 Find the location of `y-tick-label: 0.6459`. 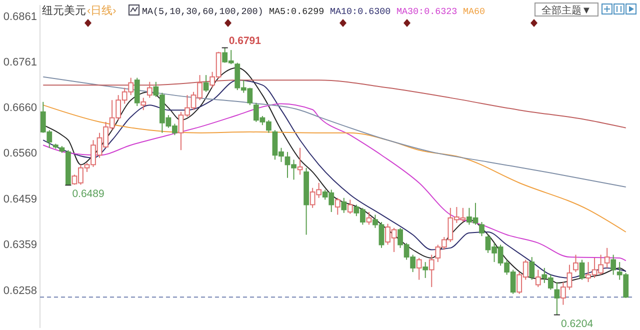

y-tick-label: 0.6459 is located at coordinates (20, 200).